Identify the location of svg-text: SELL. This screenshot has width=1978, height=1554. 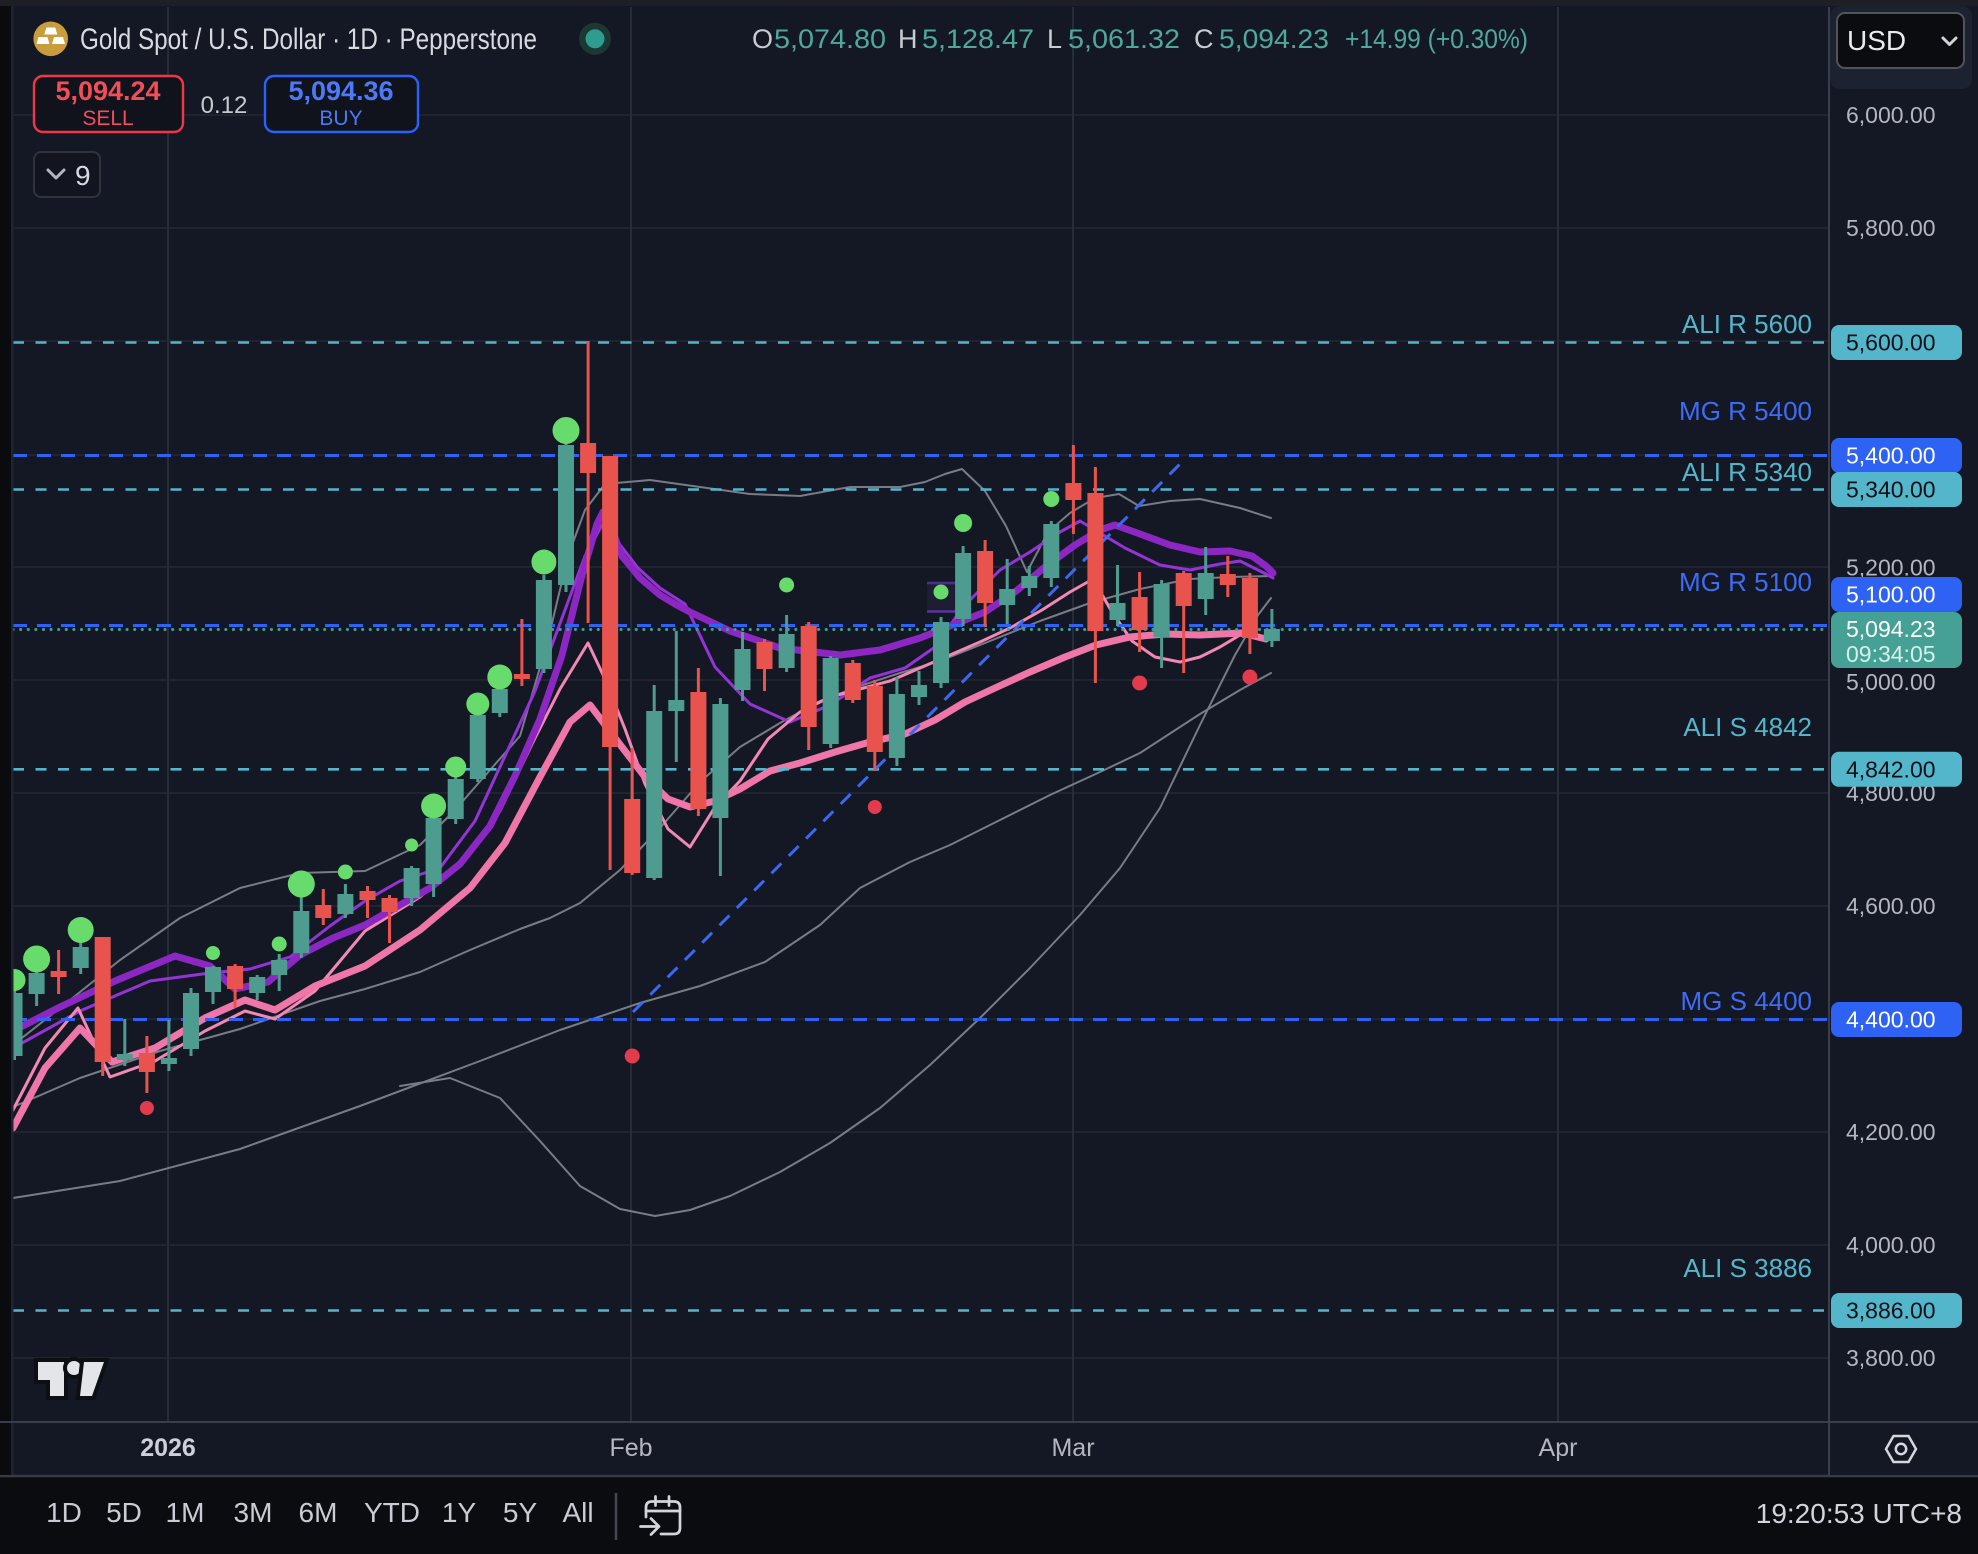
(107, 118).